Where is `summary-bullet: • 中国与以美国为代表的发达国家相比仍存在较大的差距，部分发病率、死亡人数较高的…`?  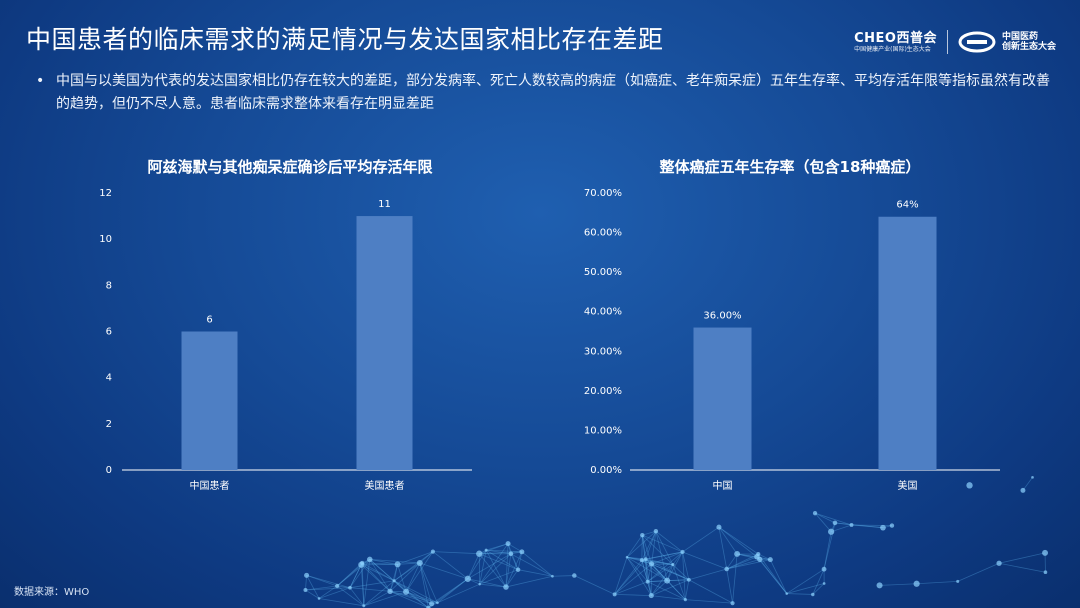
summary-bullet: • 中国与以美国为代表的发达国家相比仍存在较大的差距，部分发病率、死亡人数较高的… is located at coordinates (543, 93).